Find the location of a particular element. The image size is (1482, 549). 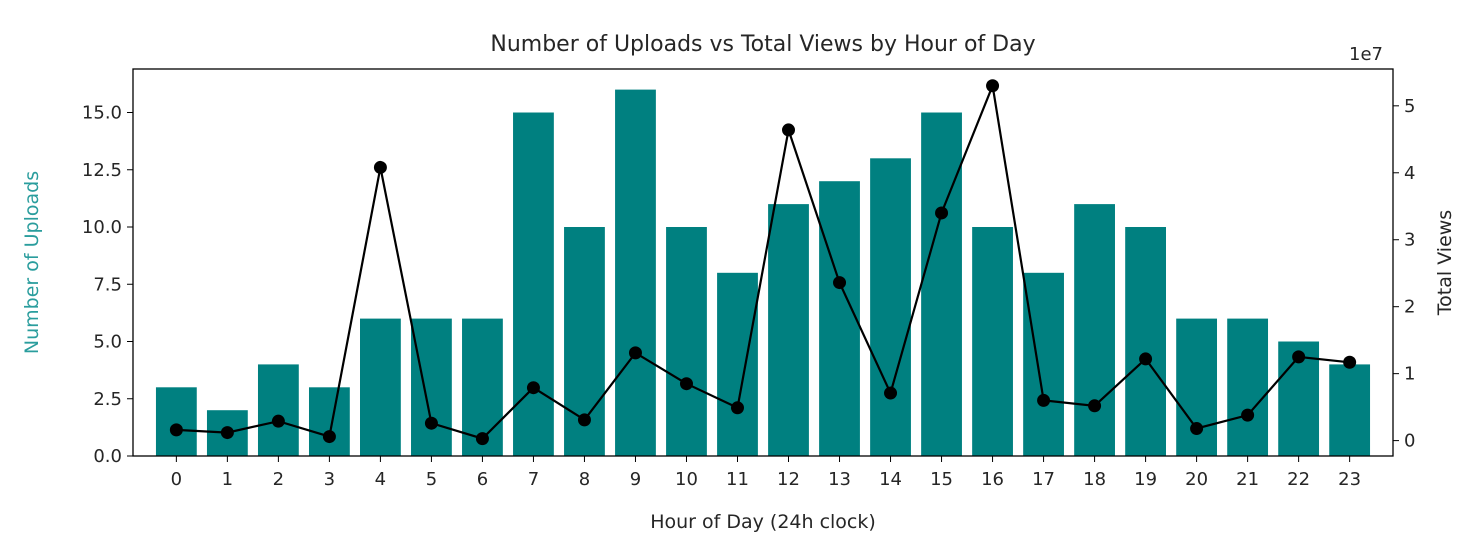

y-left-tick-label-2: 5.0 is located at coordinates (107, 342).